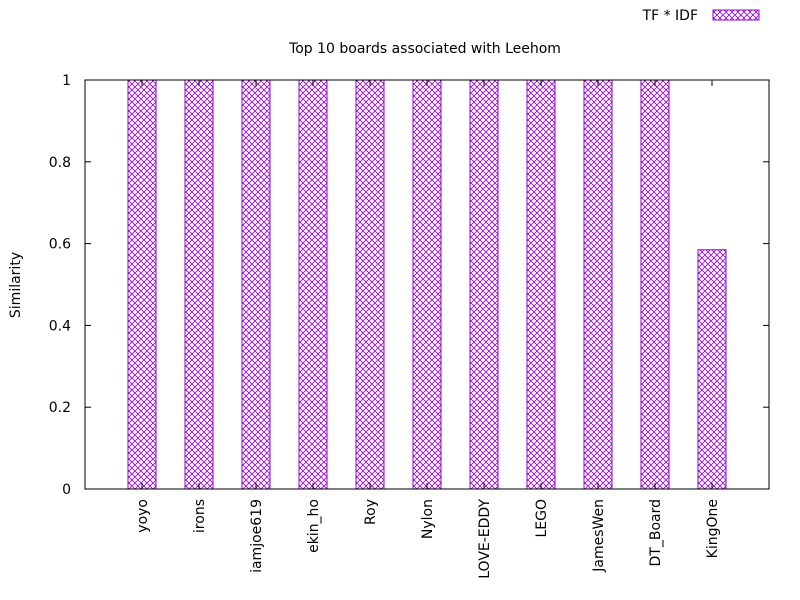 This screenshot has width=800, height=600. Describe the element at coordinates (16, 285) in the screenshot. I see `y-axis-label: Similarity` at that location.